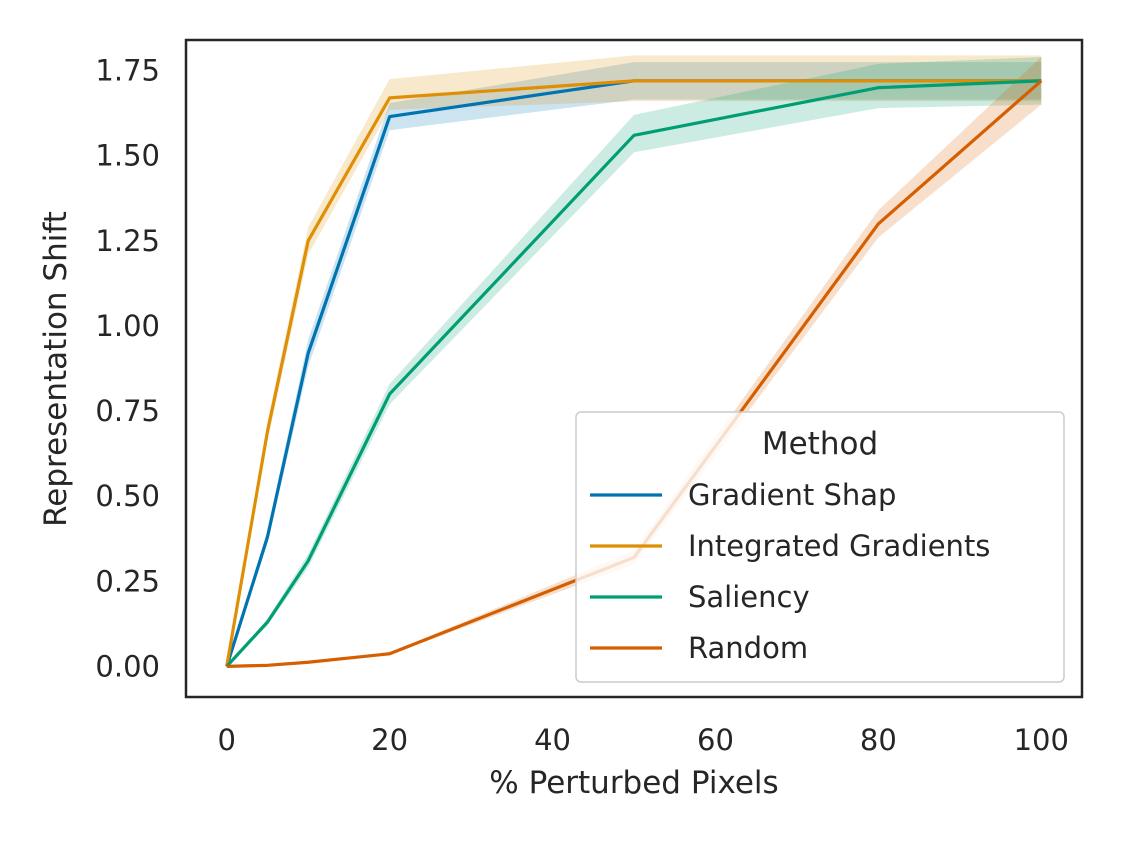  Describe the element at coordinates (552, 740) in the screenshot. I see `x-tick-label: 40` at that location.